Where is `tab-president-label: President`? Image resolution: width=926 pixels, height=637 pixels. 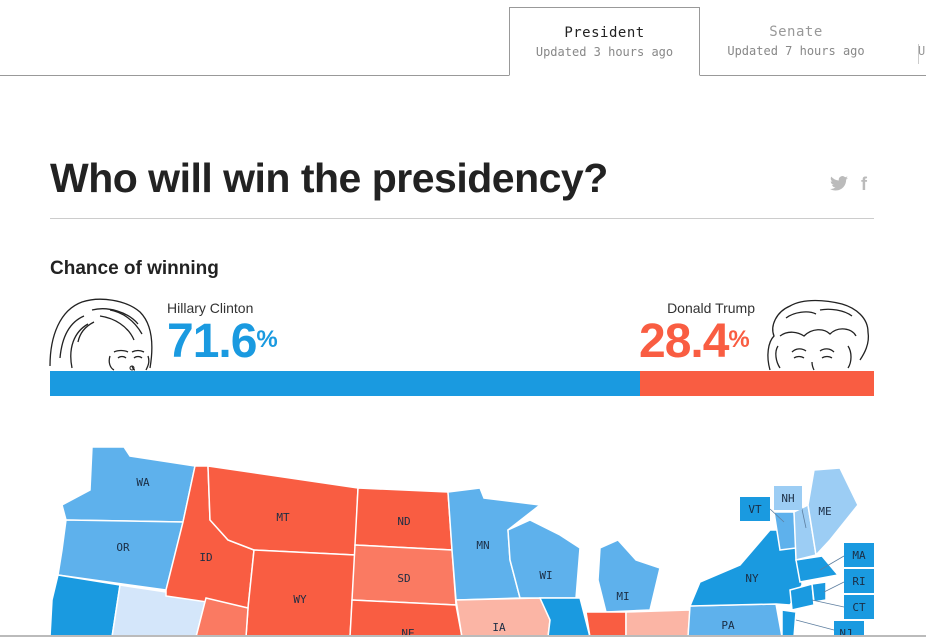
tab-president-label: President is located at coordinates (604, 33).